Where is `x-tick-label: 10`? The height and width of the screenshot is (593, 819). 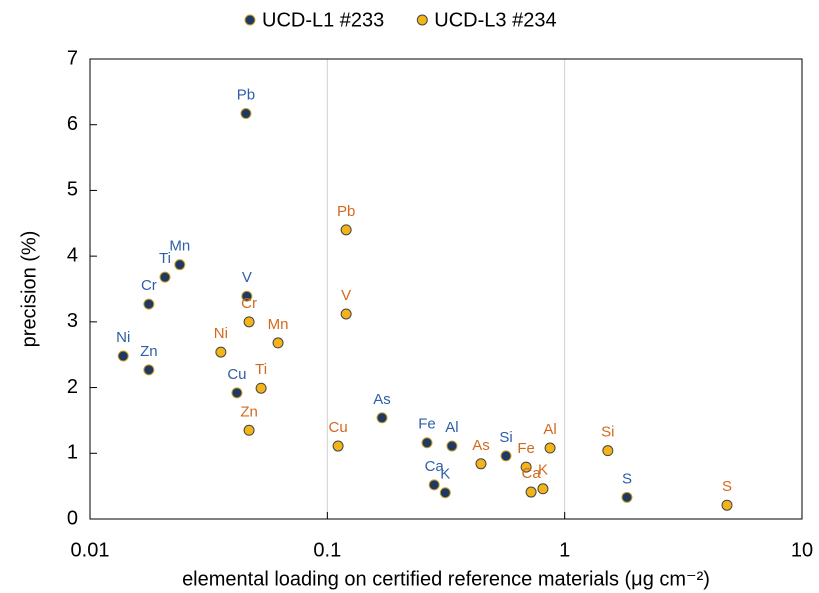 x-tick-label: 10 is located at coordinates (802, 550).